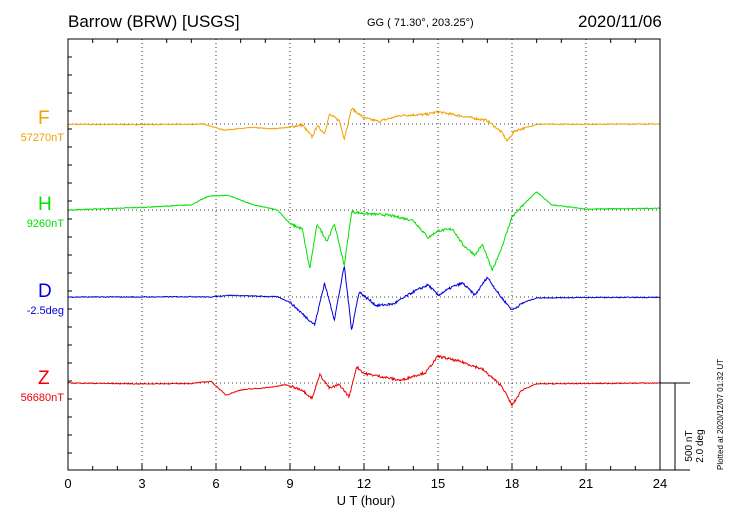 The image size is (730, 520). What do you see at coordinates (44, 118) in the screenshot?
I see `series-name-f: F` at bounding box center [44, 118].